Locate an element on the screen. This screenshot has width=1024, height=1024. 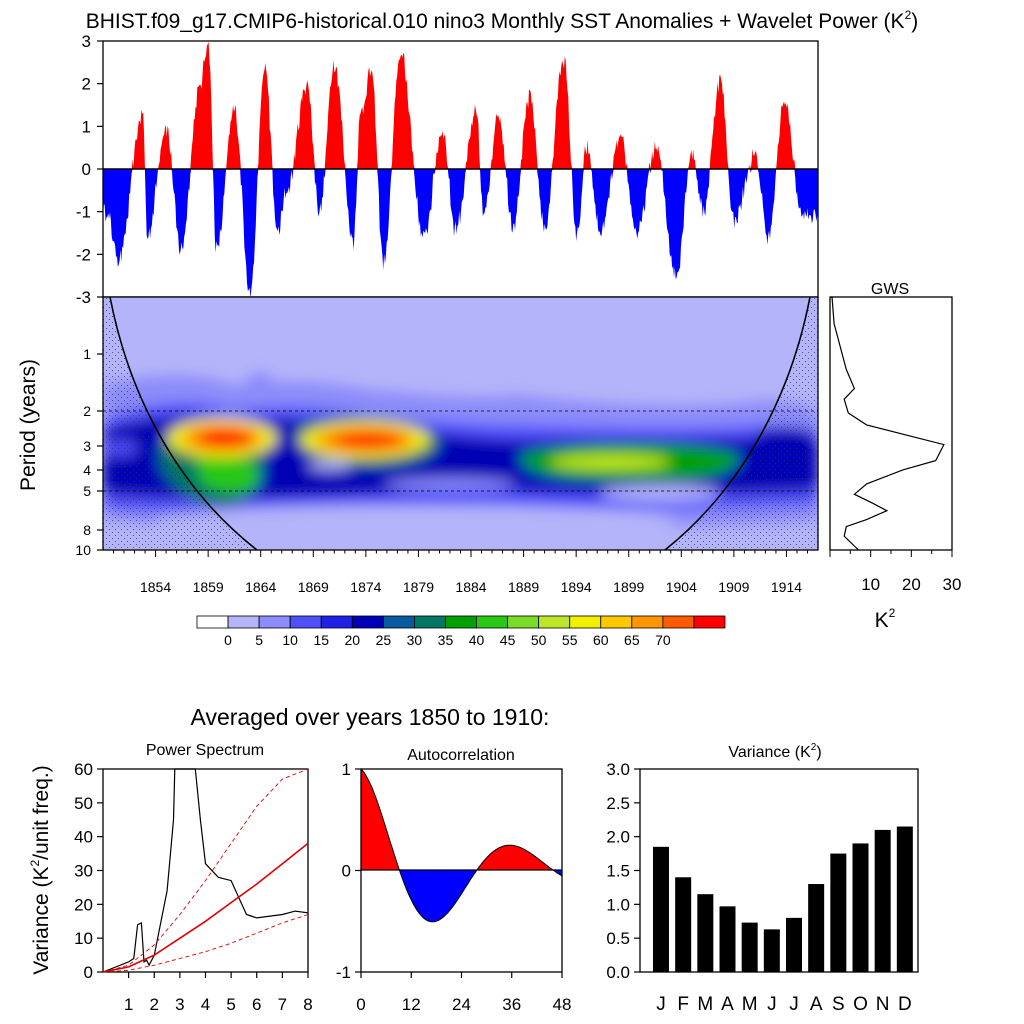
colorbar-label: 70 is located at coordinates (663, 640).